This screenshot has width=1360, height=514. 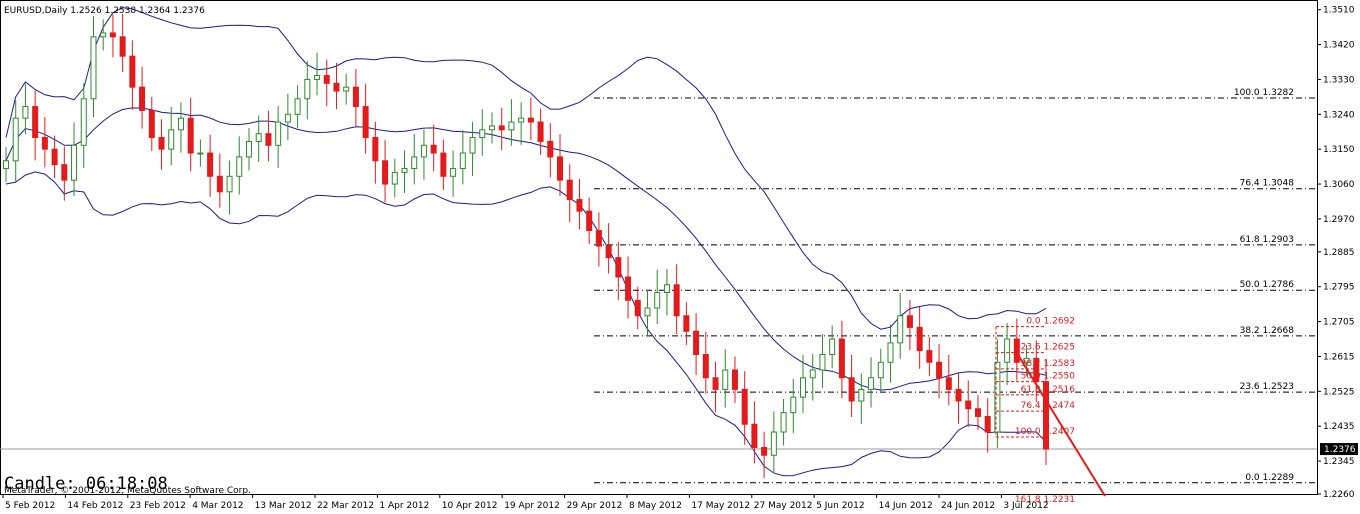 I want to click on x-tick-label: 22 Mar 2012, so click(x=345, y=506).